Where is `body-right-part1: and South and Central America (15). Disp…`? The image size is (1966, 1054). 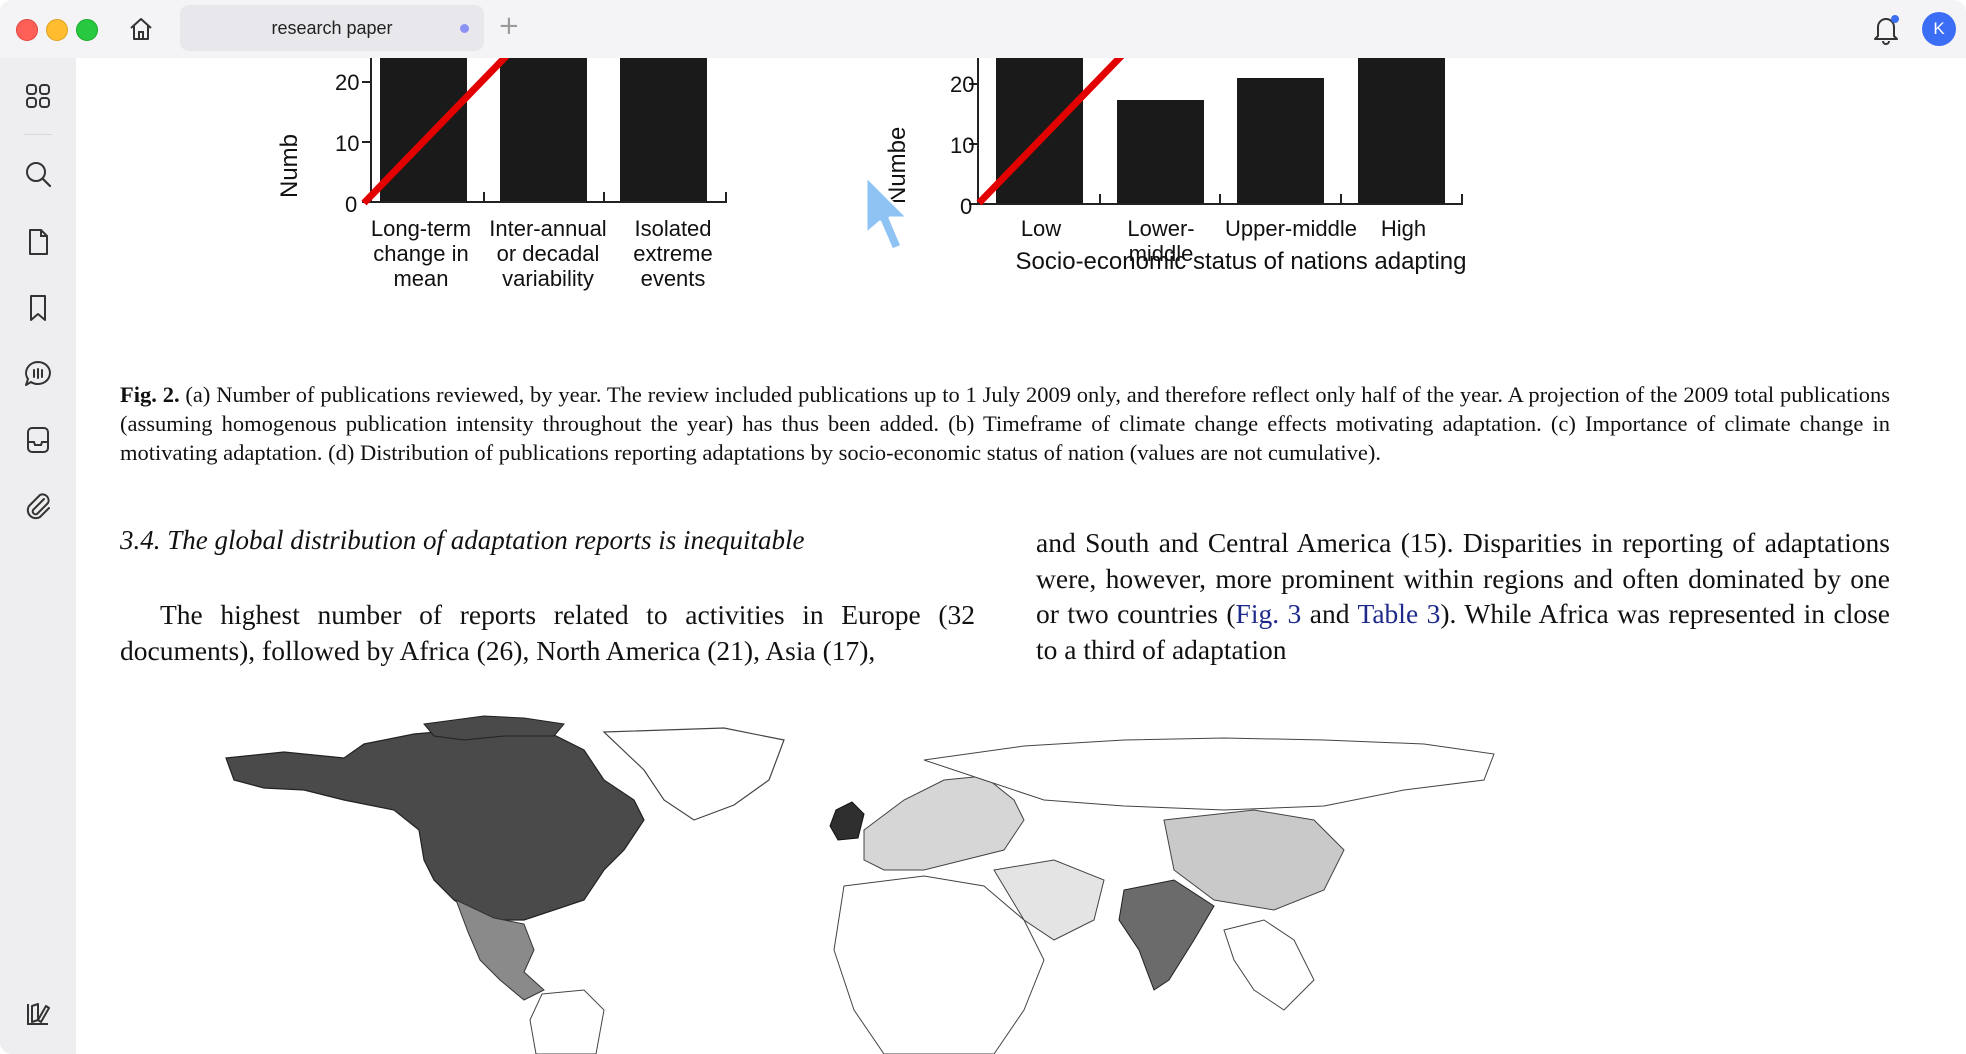 body-right-part1: and South and Central America (15). Disp… is located at coordinates (1463, 578).